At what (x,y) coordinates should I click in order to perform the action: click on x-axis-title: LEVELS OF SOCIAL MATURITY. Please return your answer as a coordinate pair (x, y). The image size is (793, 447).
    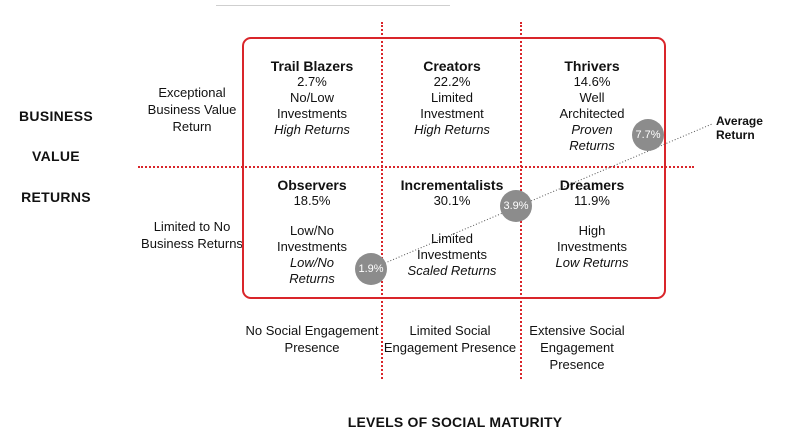
    Looking at the image, I should click on (455, 422).